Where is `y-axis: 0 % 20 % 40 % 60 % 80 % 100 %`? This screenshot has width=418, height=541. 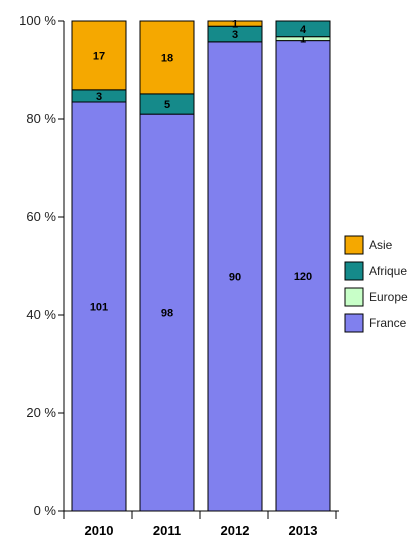
y-axis: 0 % 20 % 40 % 60 % 80 % 100 % is located at coordinates (42, 265).